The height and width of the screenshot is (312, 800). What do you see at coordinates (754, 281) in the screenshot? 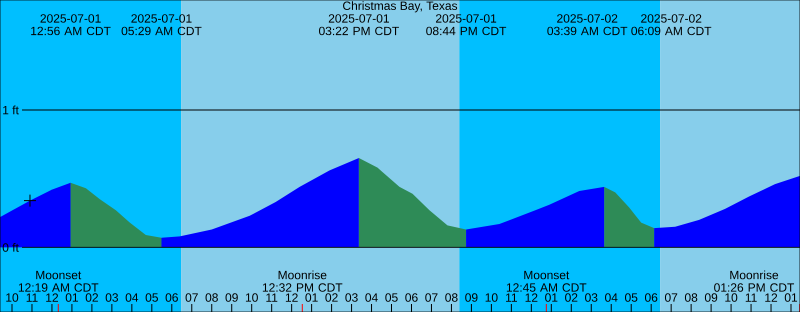
I see `ref-line-label: Moonrise 01:26 PM CDT` at bounding box center [754, 281].